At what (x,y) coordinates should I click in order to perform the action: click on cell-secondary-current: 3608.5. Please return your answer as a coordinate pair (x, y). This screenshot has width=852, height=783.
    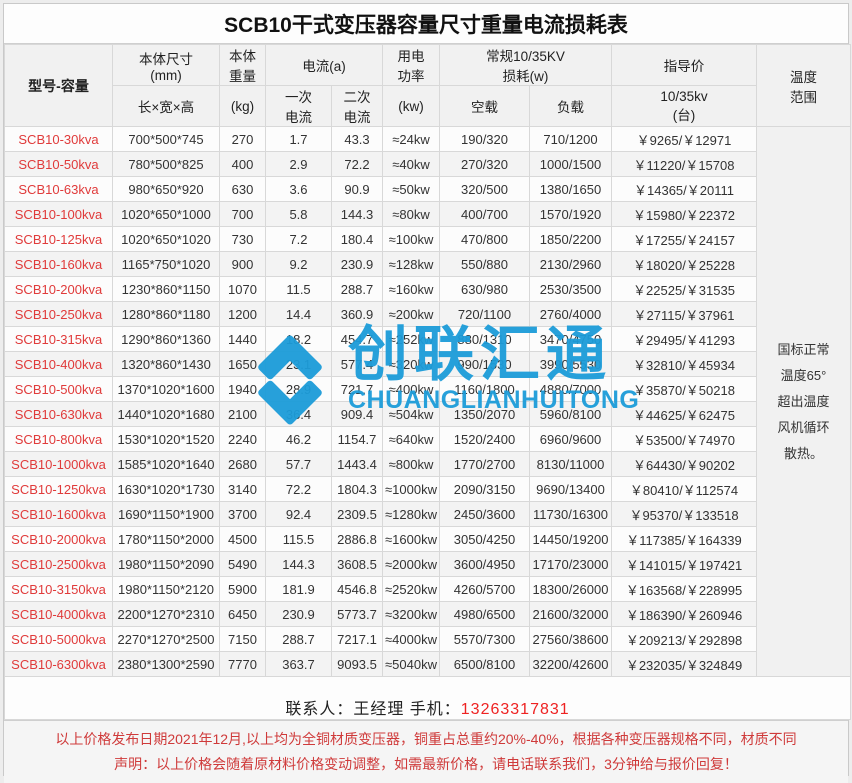
    Looking at the image, I should click on (357, 564).